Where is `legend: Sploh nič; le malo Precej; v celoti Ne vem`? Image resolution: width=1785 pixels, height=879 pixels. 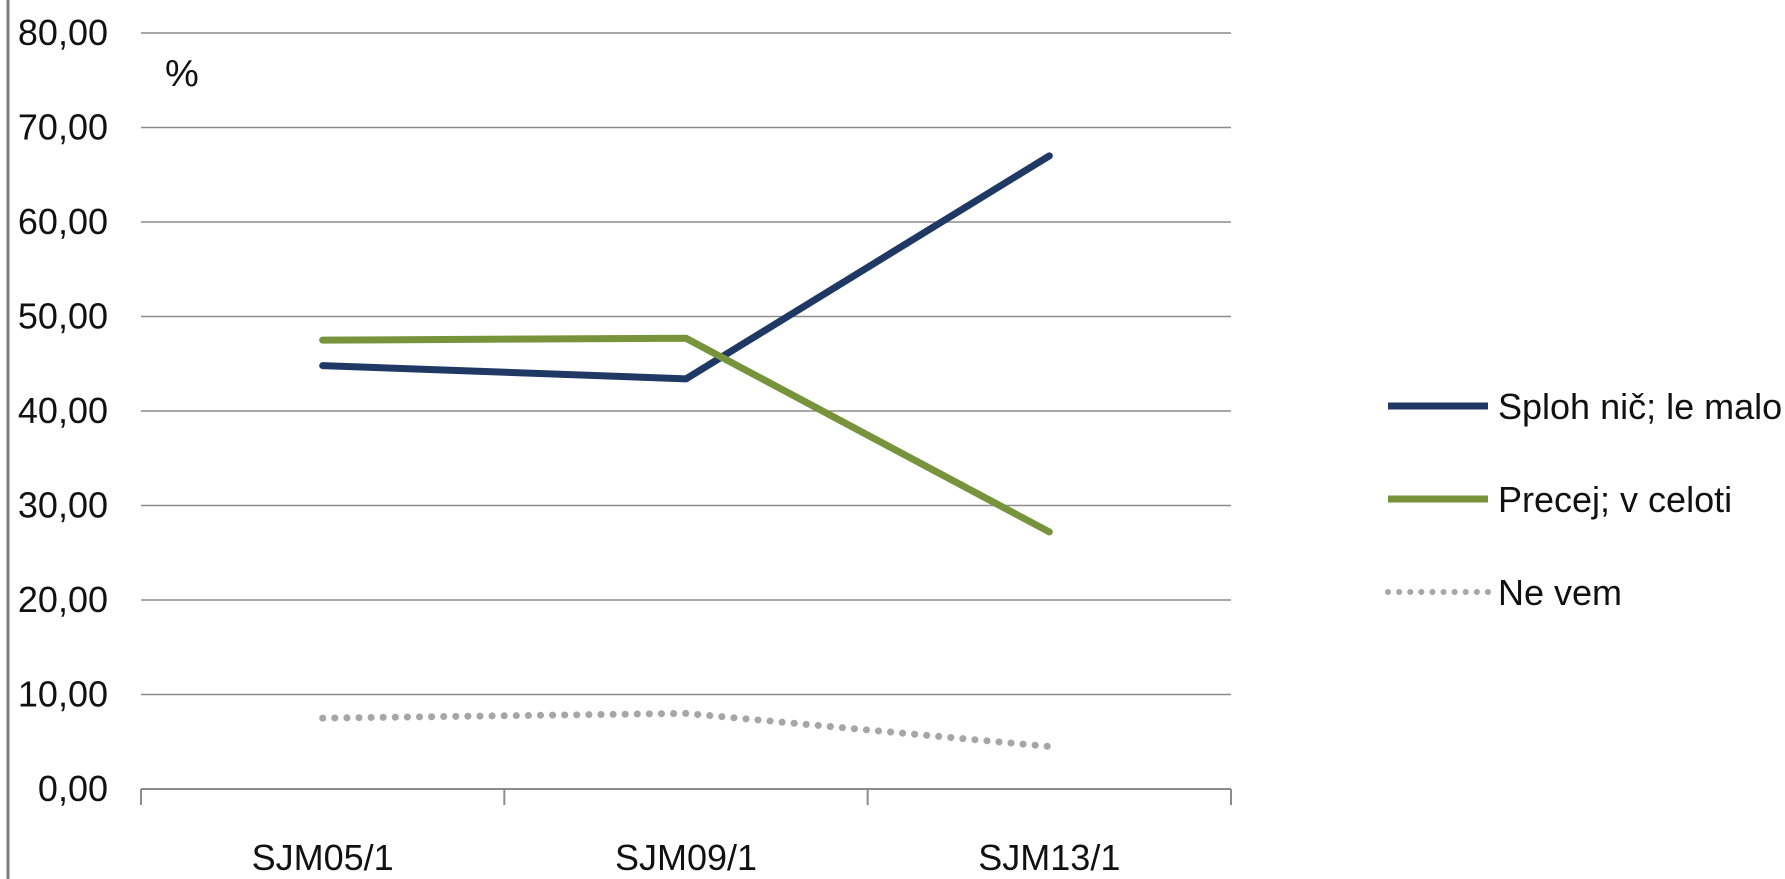 legend: Sploh nič; le malo Precej; v celoti Ne vem is located at coordinates (1583, 499).